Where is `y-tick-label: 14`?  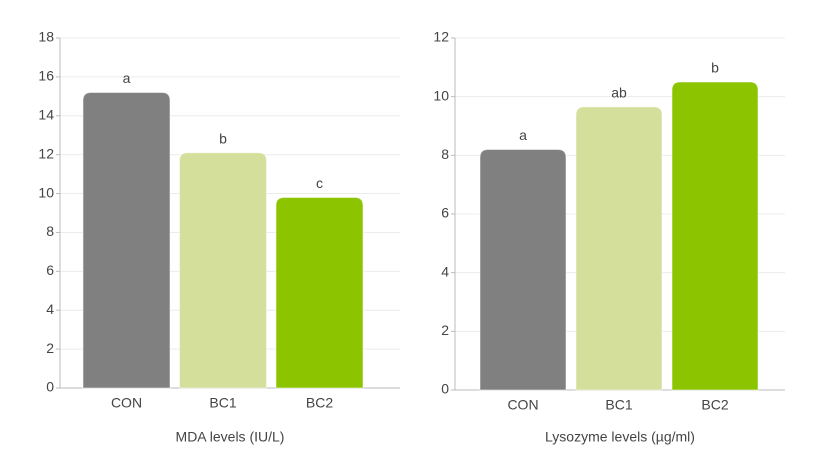
y-tick-label: 14 is located at coordinates (46, 114).